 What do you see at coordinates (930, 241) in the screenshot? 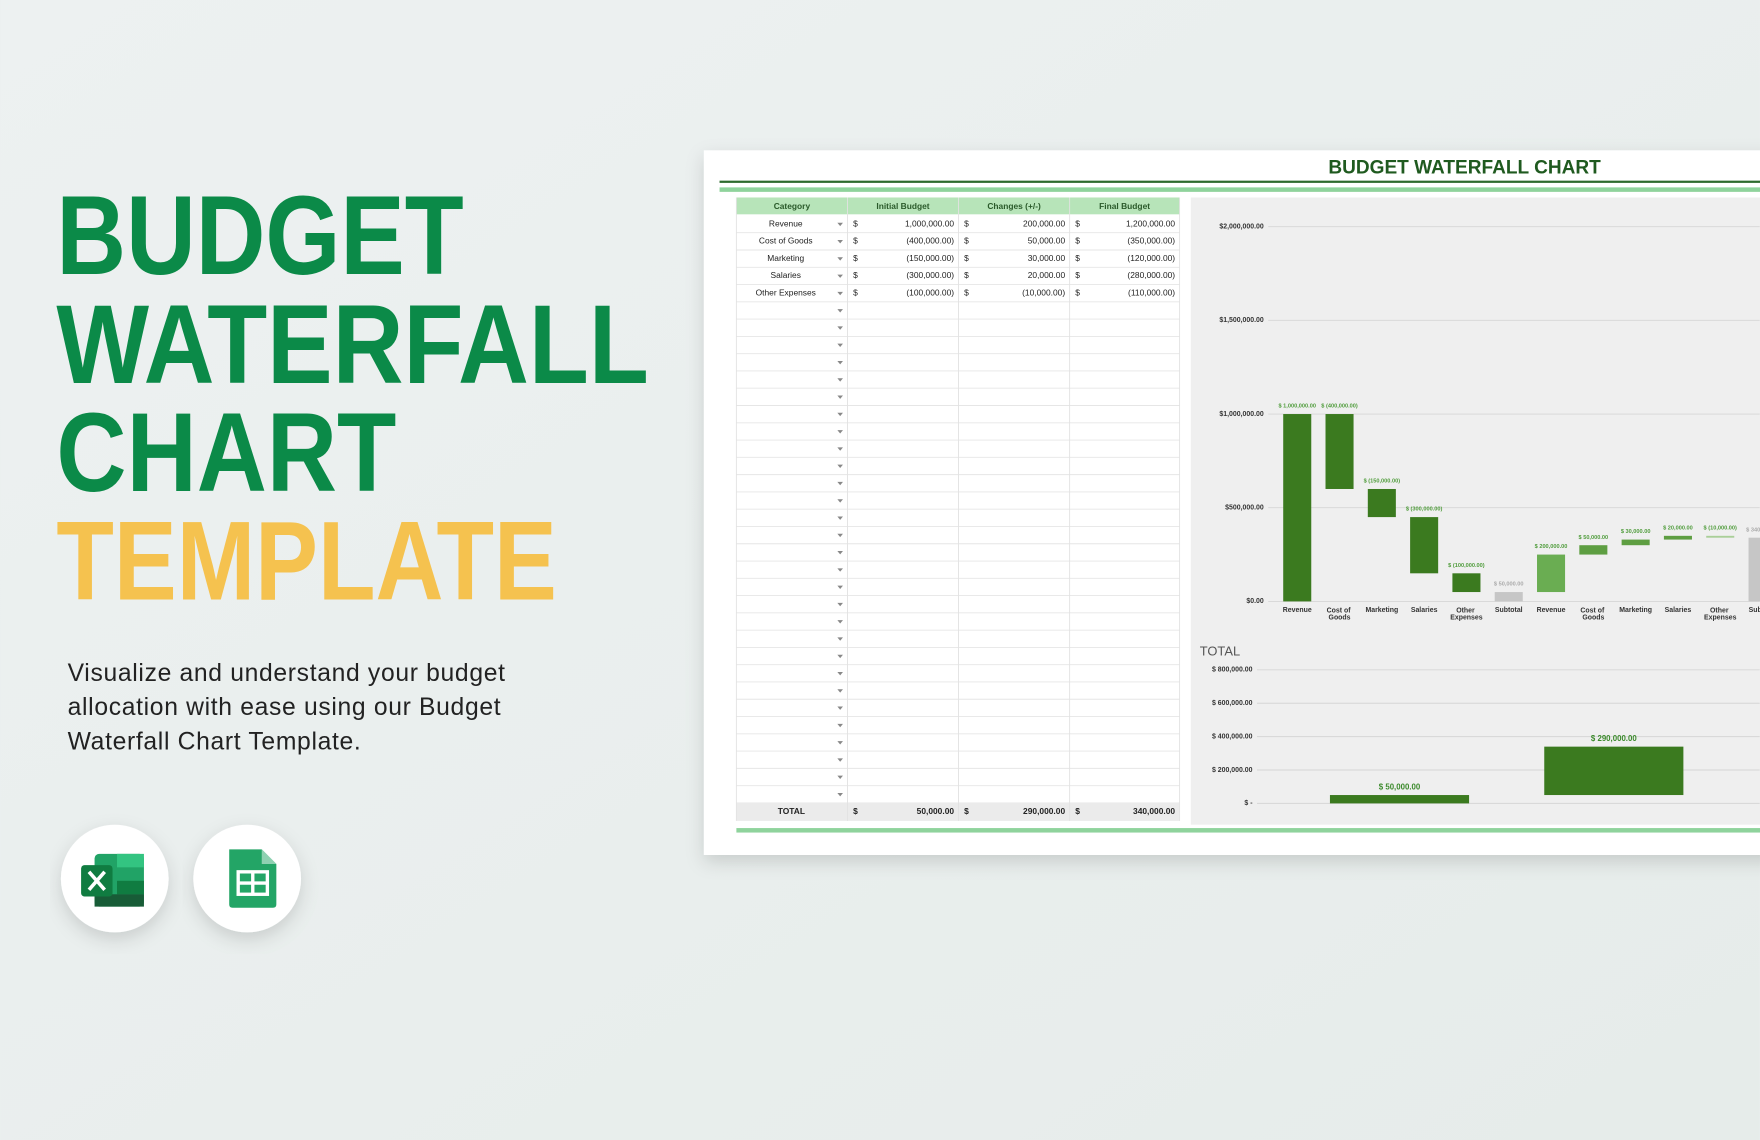
I see `amount-cell: (400,000.00)` at bounding box center [930, 241].